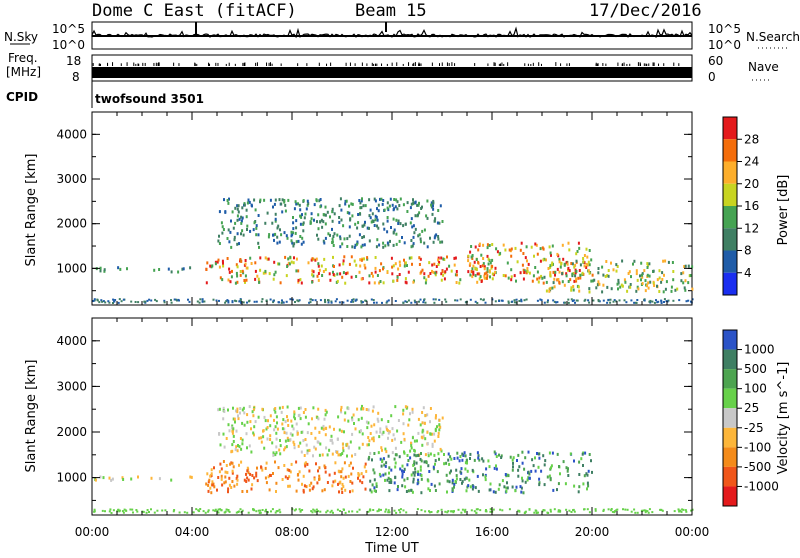  What do you see at coordinates (730, 398) in the screenshot?
I see `colorbar-segment` at bounding box center [730, 398].